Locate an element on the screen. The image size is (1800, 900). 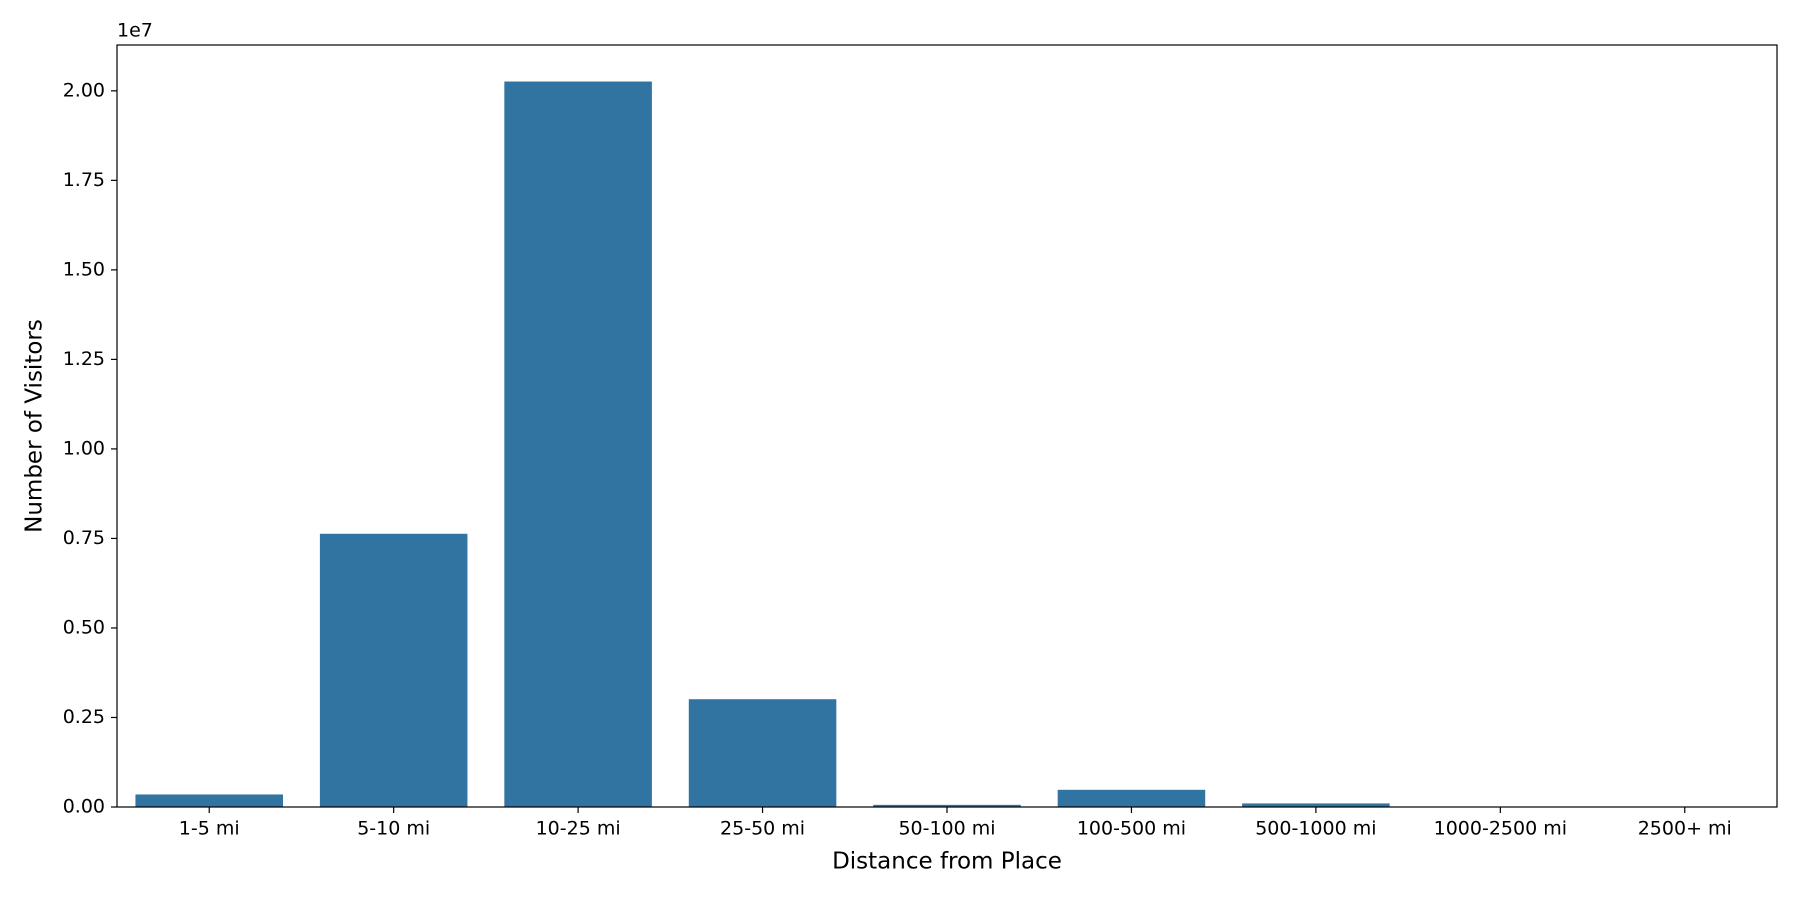
x-tick-label: 100-500 mi is located at coordinates (1131, 829).